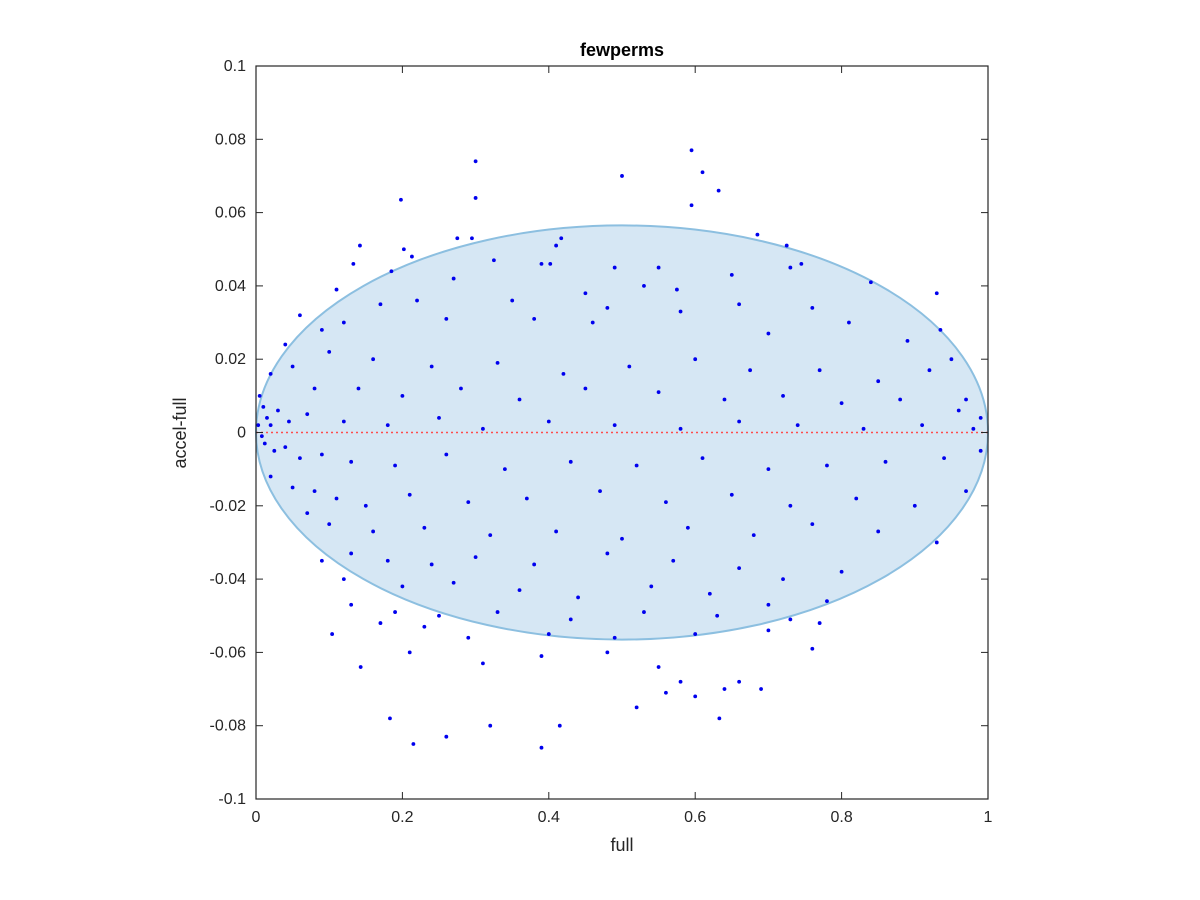 The height and width of the screenshot is (900, 1200). I want to click on x-axis-label: full, so click(621, 845).